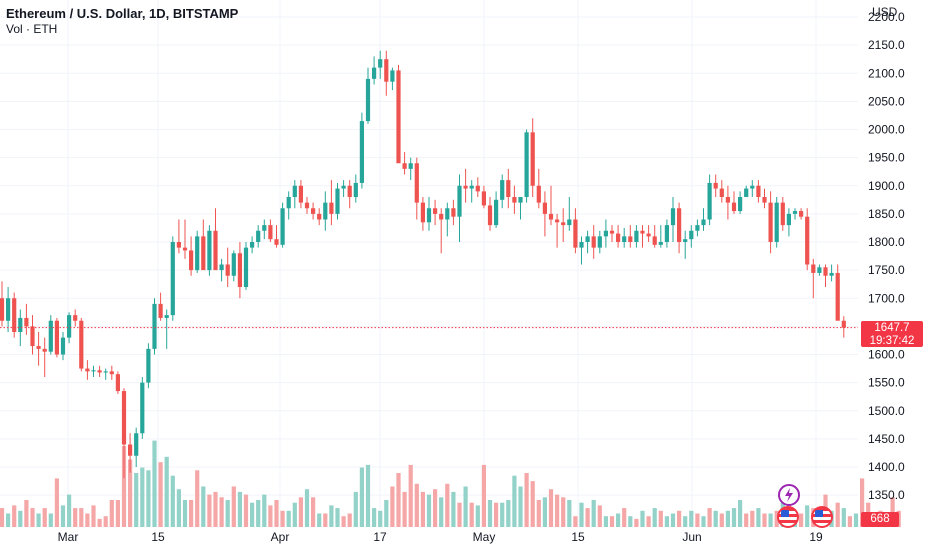 This screenshot has height=550, width=932. Describe the element at coordinates (789, 495) in the screenshot. I see `lightning-icon` at that location.